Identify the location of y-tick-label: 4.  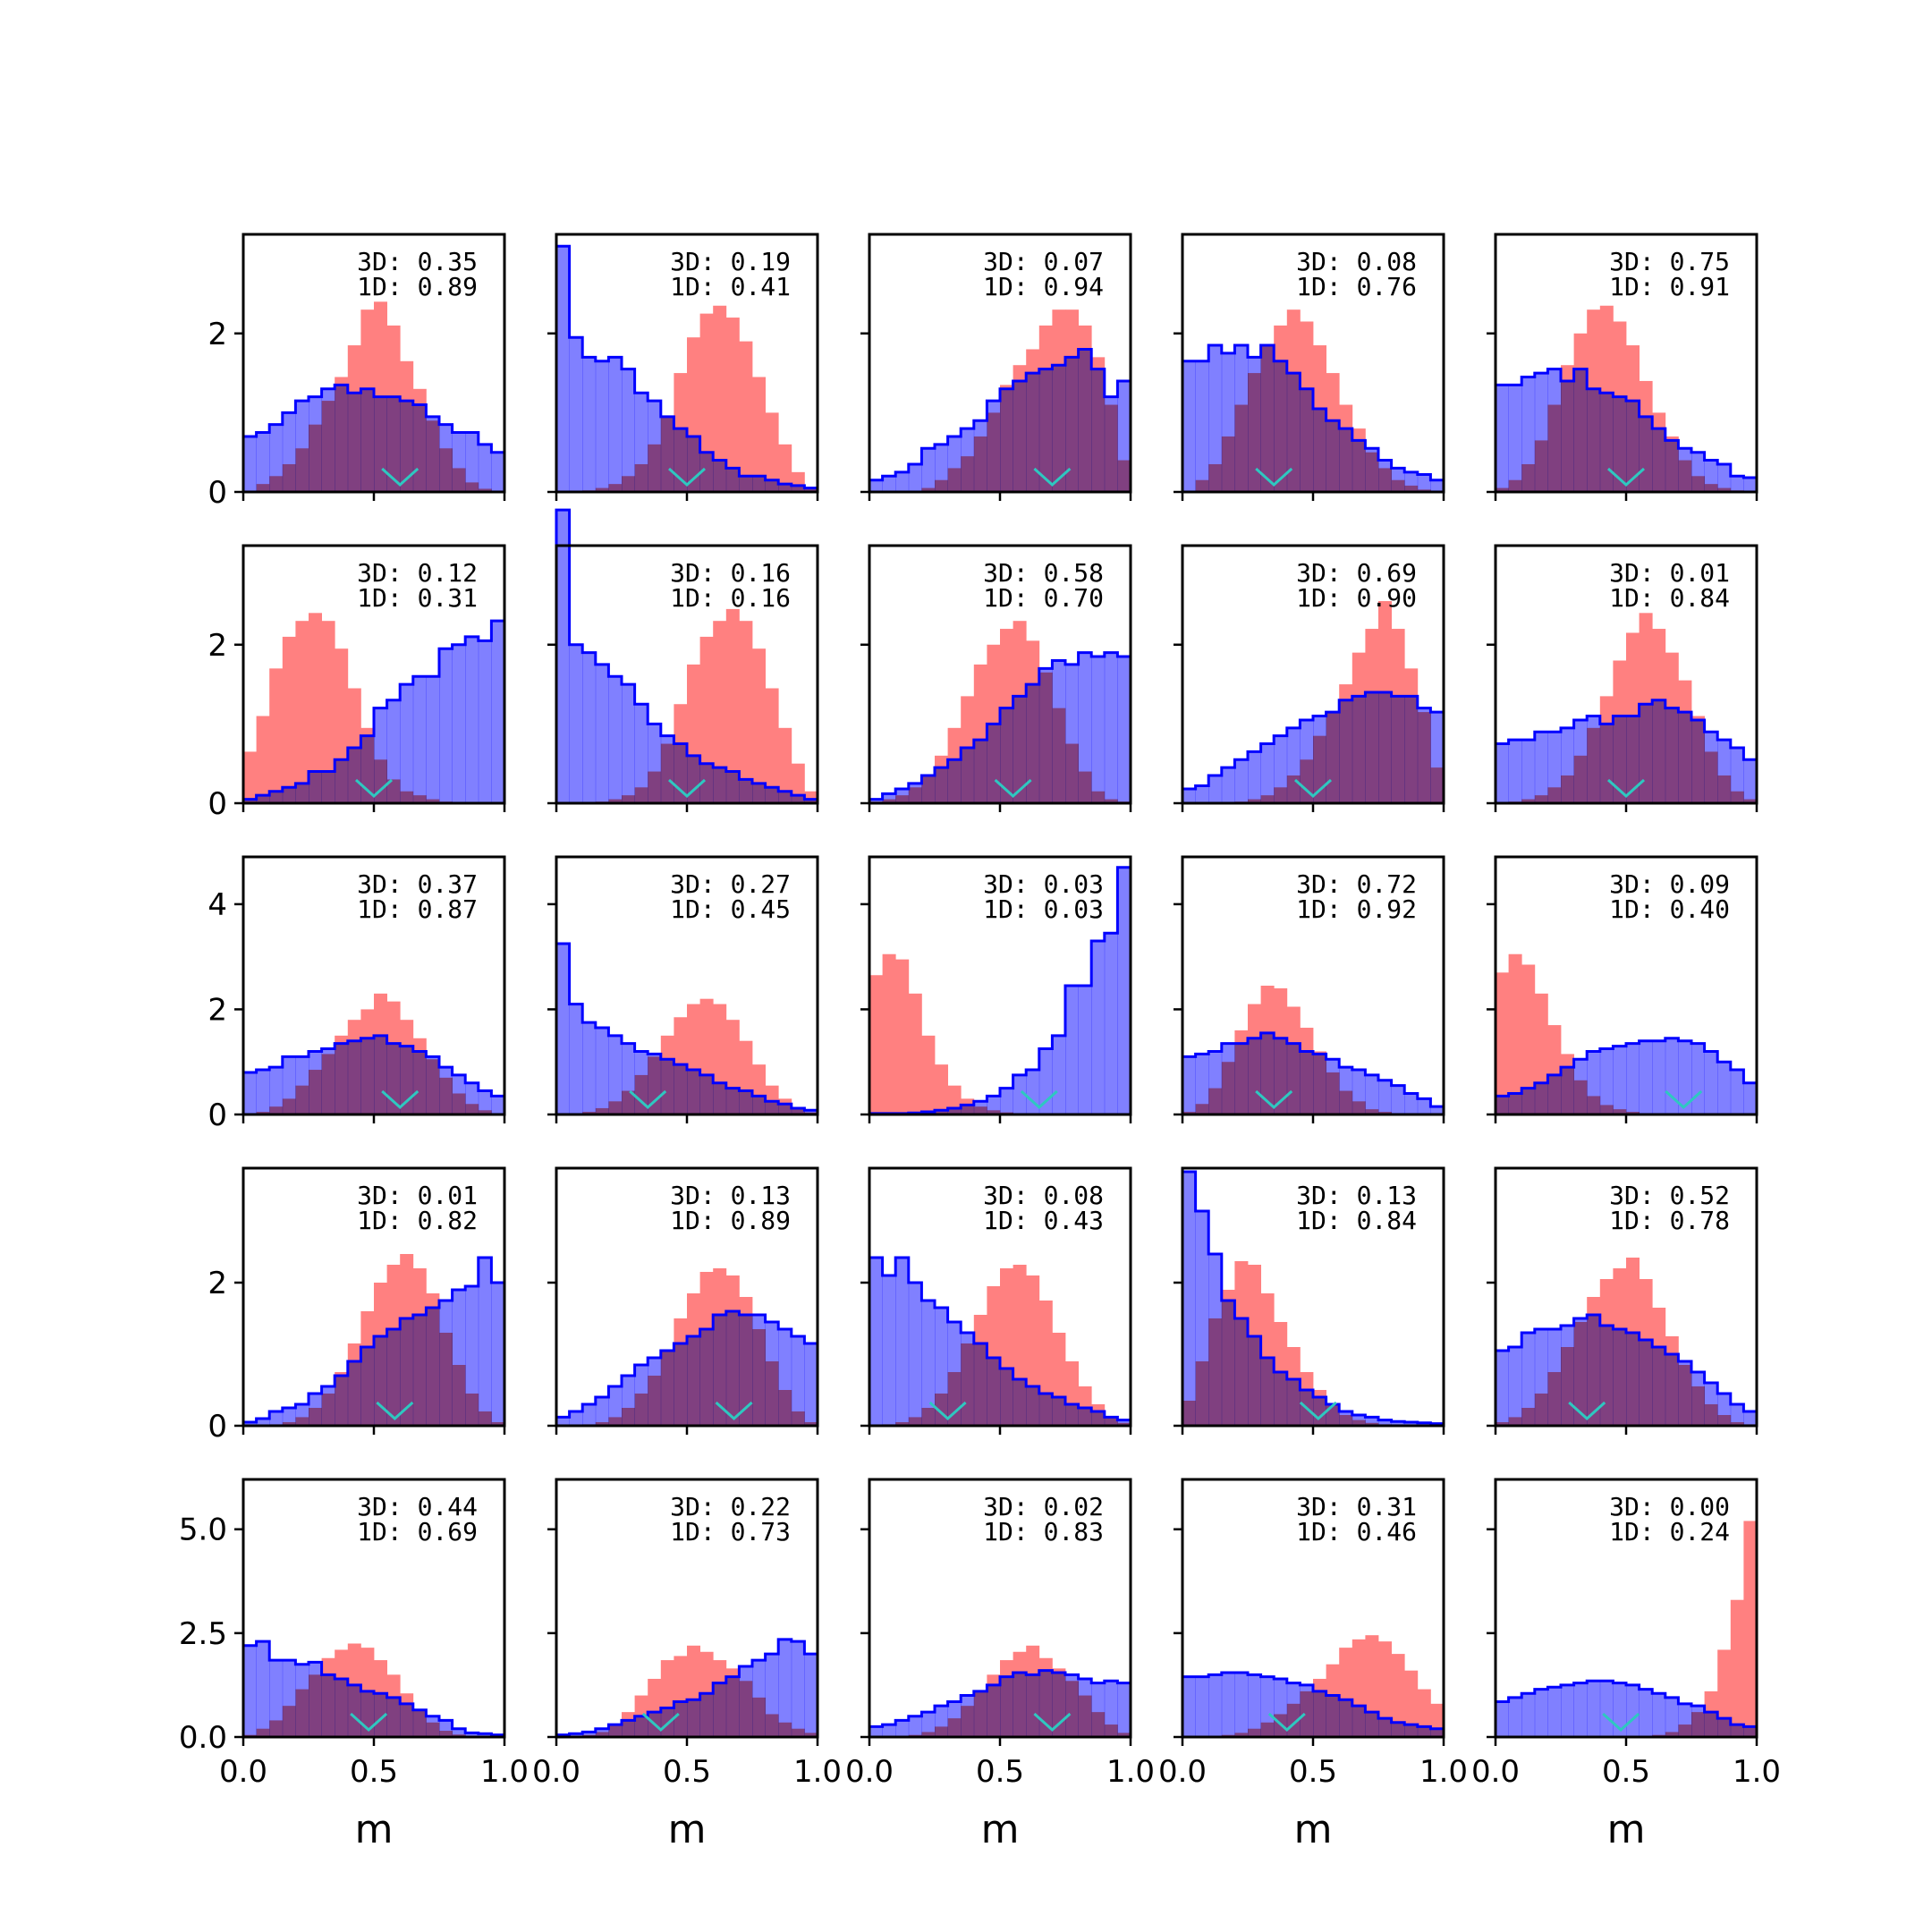
(217, 905).